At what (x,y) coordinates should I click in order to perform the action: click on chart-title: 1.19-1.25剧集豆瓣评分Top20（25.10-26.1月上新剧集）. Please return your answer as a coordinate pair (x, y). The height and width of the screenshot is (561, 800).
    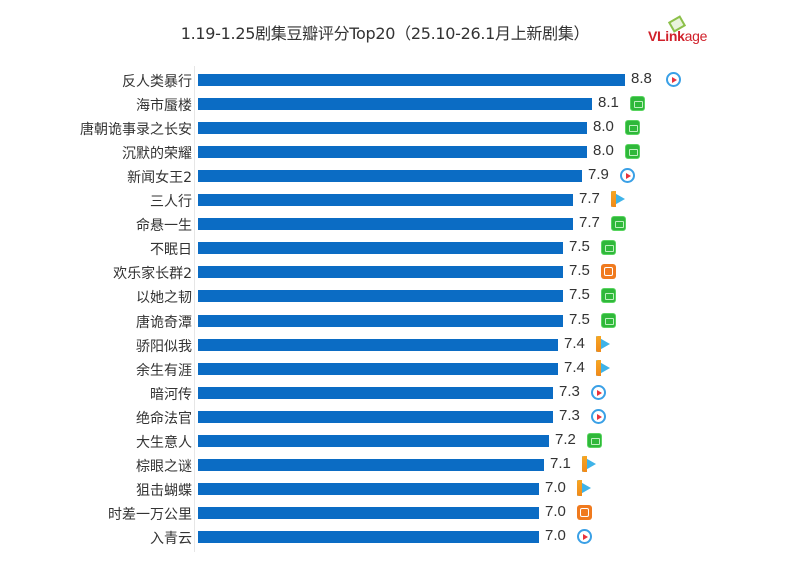
    Looking at the image, I should click on (385, 33).